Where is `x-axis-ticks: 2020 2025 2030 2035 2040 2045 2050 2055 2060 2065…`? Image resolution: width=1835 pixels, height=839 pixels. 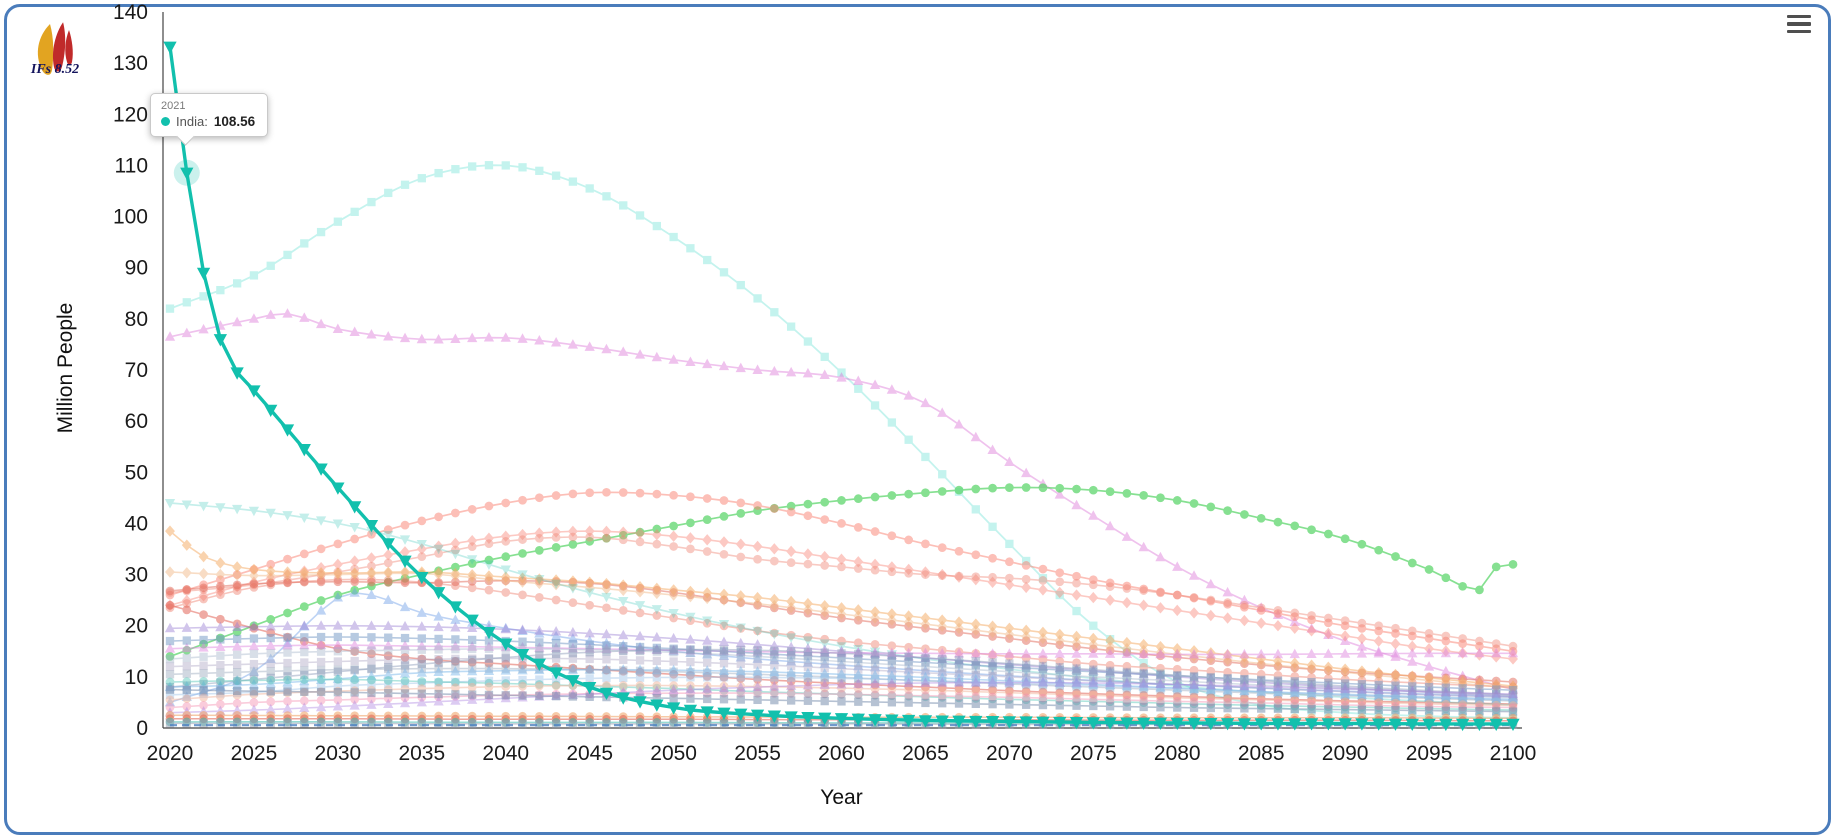 x-axis-ticks: 2020 2025 2030 2035 2040 2045 2050 2055 2060 2065… is located at coordinates (842, 753).